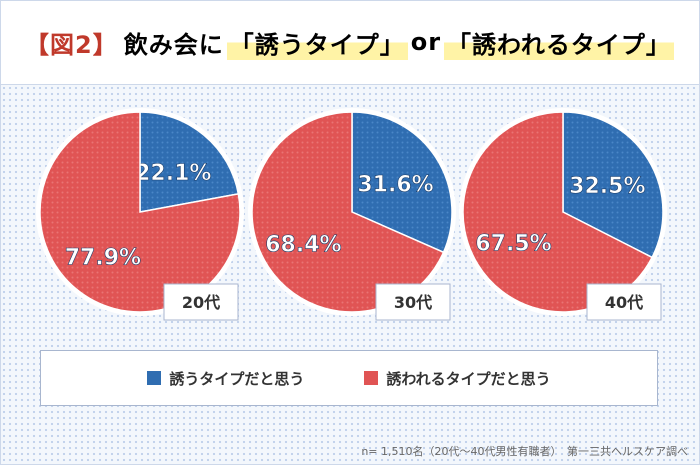  Describe the element at coordinates (154, 378) in the screenshot. I see `legend-swatch-invite` at that location.